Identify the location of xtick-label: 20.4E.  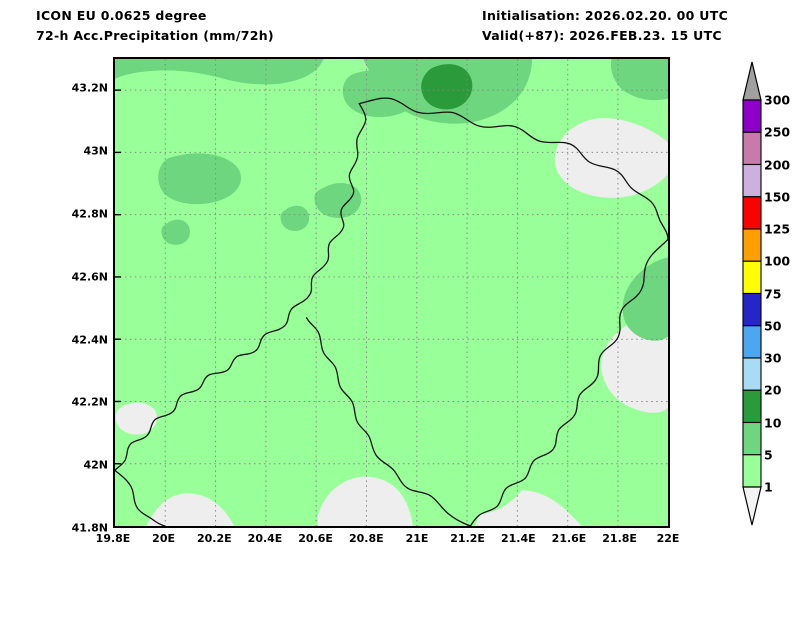
(265, 538).